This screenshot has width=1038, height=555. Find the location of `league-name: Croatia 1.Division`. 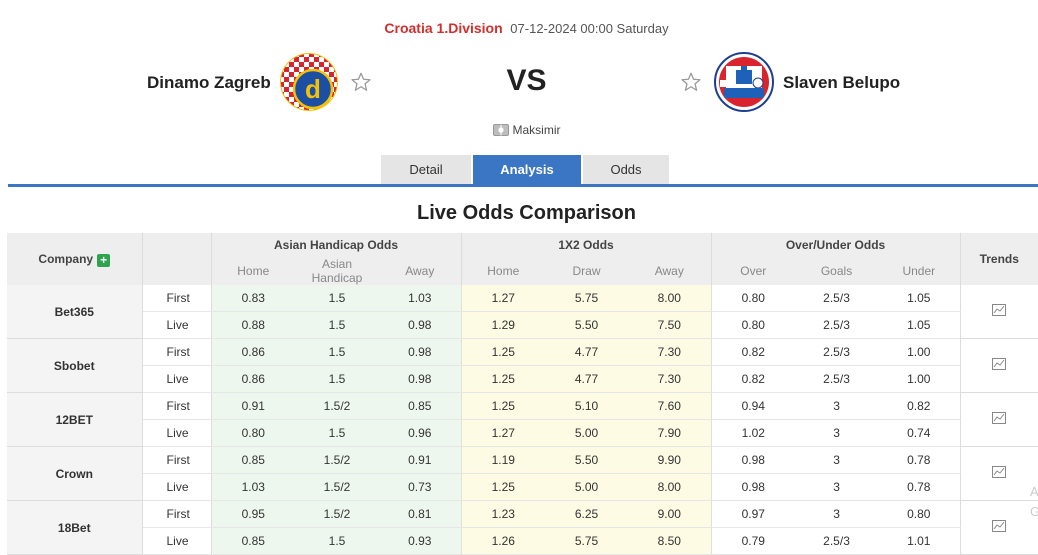

league-name: Croatia 1.Division is located at coordinates (443, 28).